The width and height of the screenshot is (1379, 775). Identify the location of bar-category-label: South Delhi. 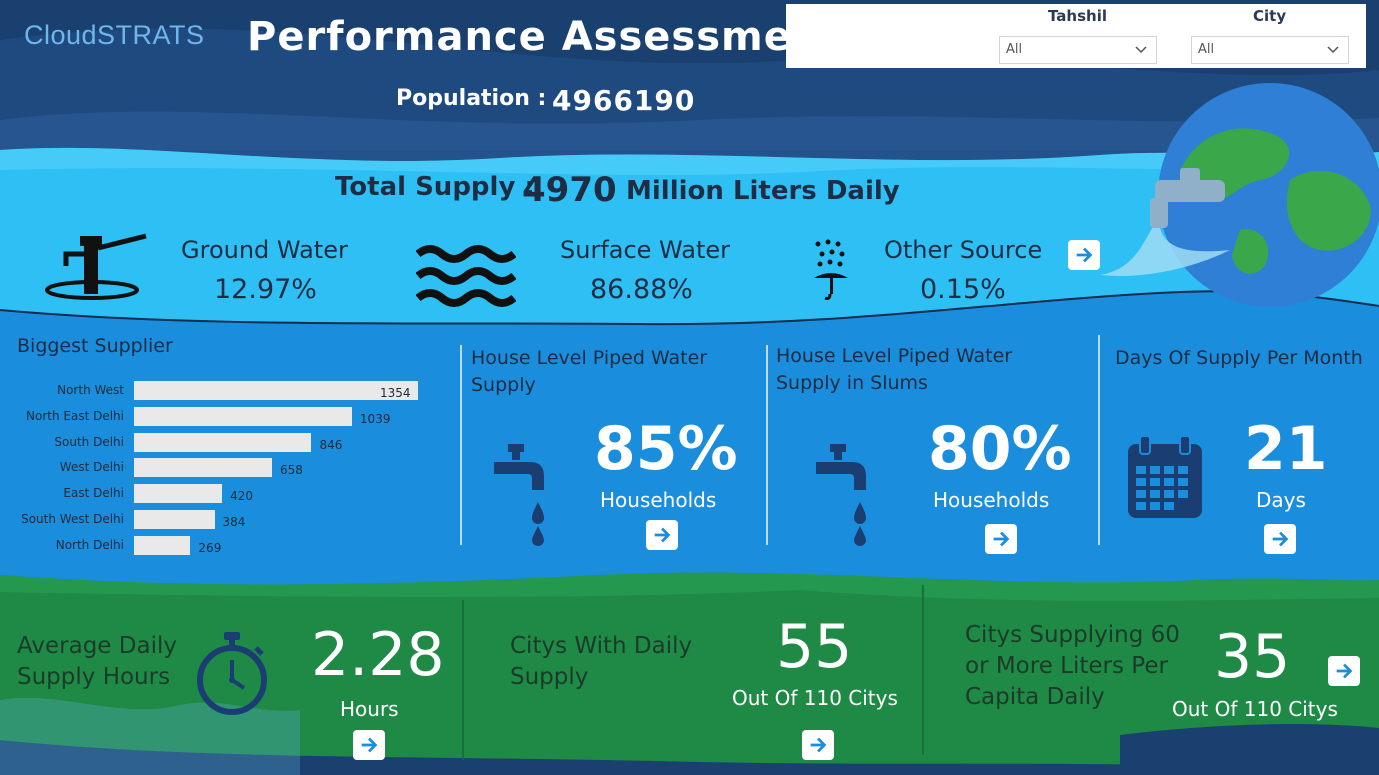
(89, 441).